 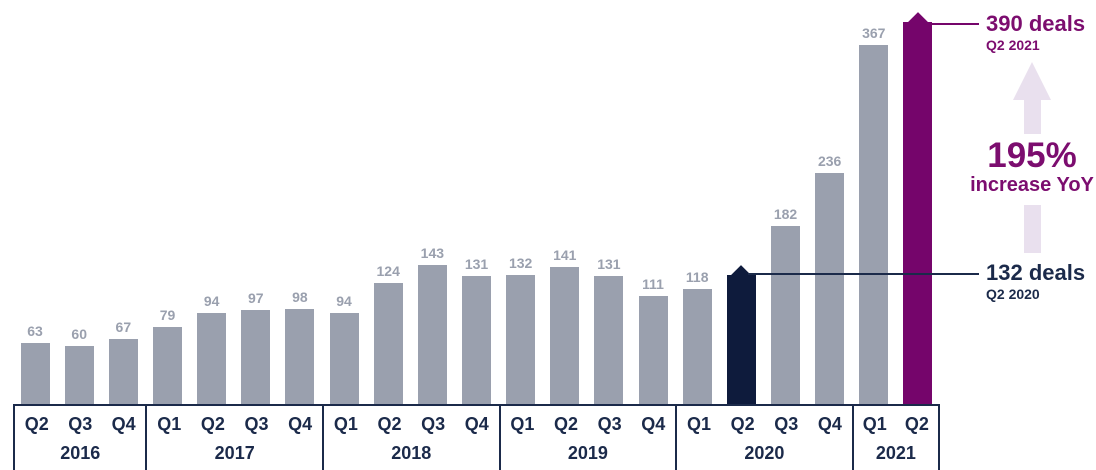 I want to click on annotation-q2-2020-period: Q2 2020, so click(x=1013, y=294).